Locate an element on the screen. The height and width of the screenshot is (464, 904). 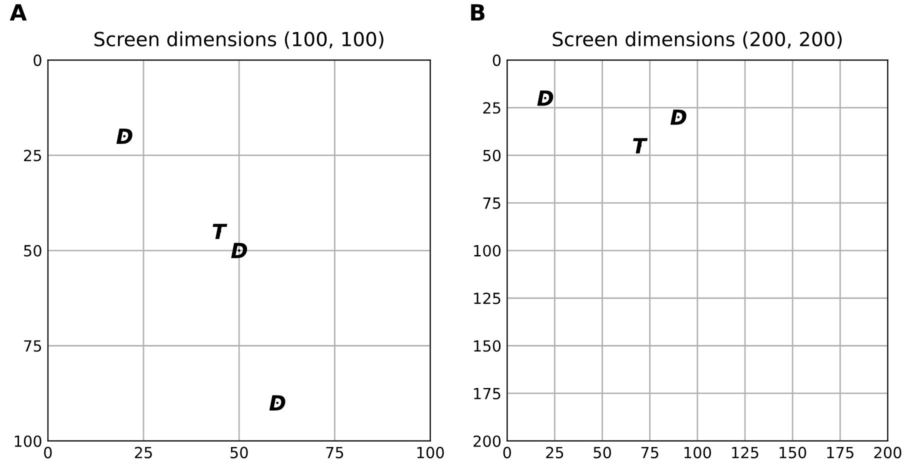
chart-title: Screen dimensions (200, 200) is located at coordinates (697, 40).